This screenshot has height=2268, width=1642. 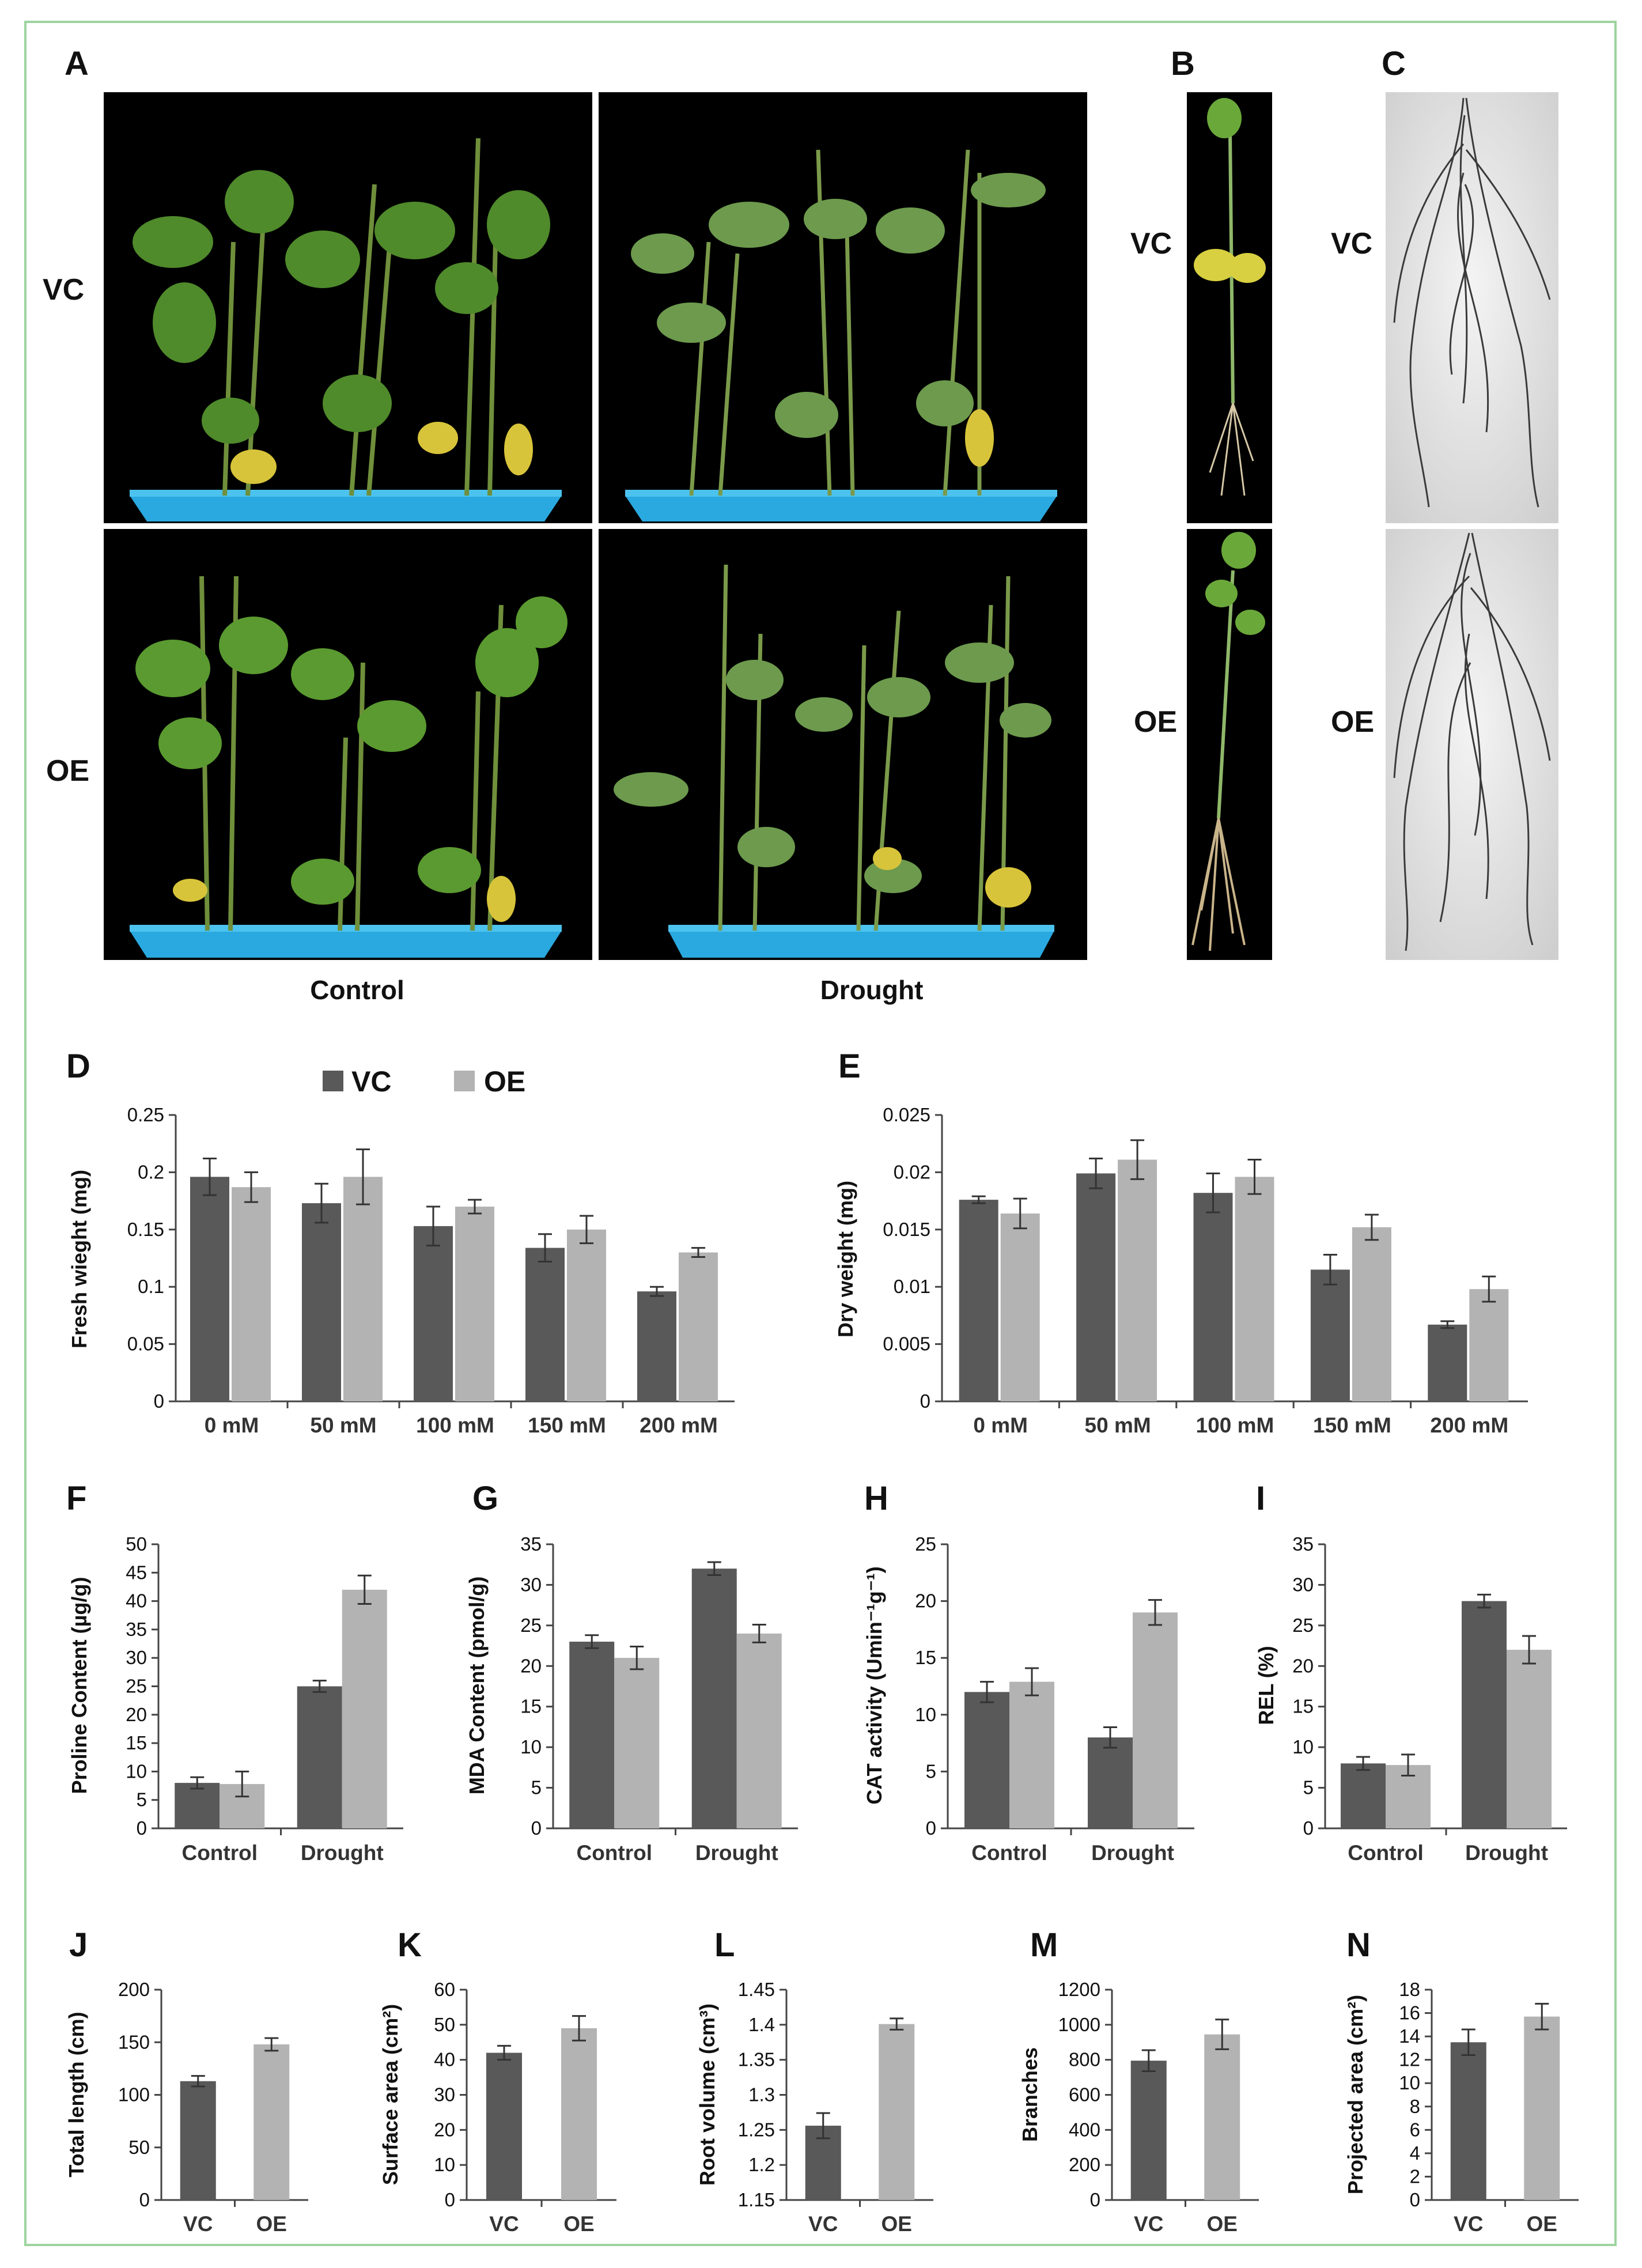 What do you see at coordinates (348, 307) in the screenshot?
I see `photo-vc-control` at bounding box center [348, 307].